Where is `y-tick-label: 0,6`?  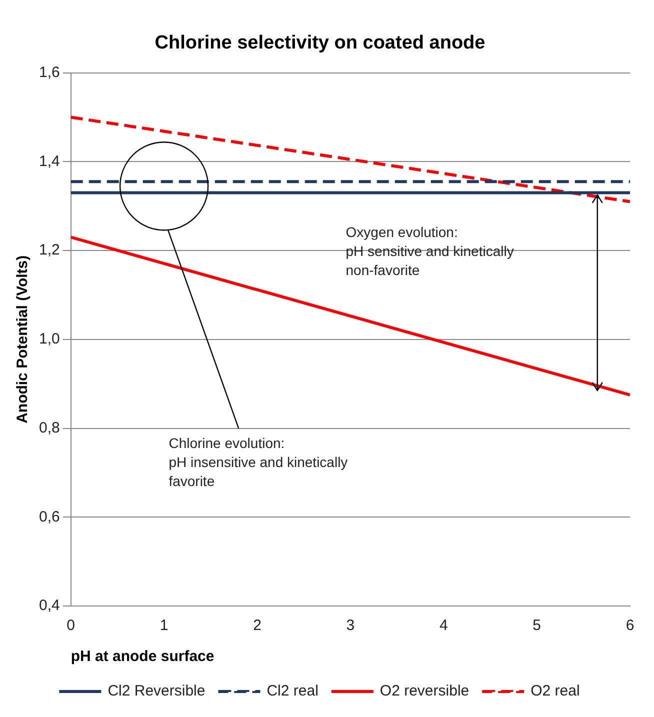
y-tick-label: 0,6 is located at coordinates (49, 517).